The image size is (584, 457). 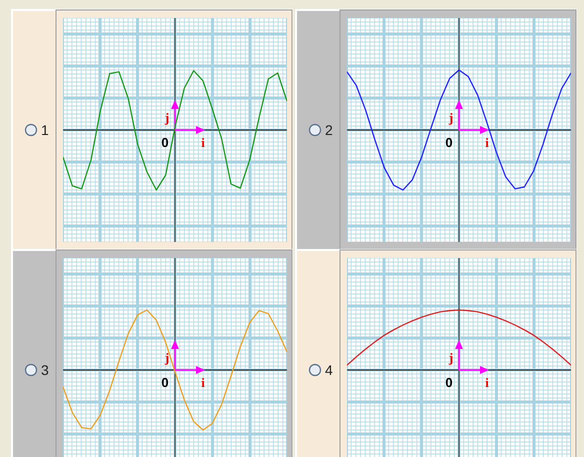 What do you see at coordinates (329, 370) in the screenshot?
I see `text: 4` at bounding box center [329, 370].